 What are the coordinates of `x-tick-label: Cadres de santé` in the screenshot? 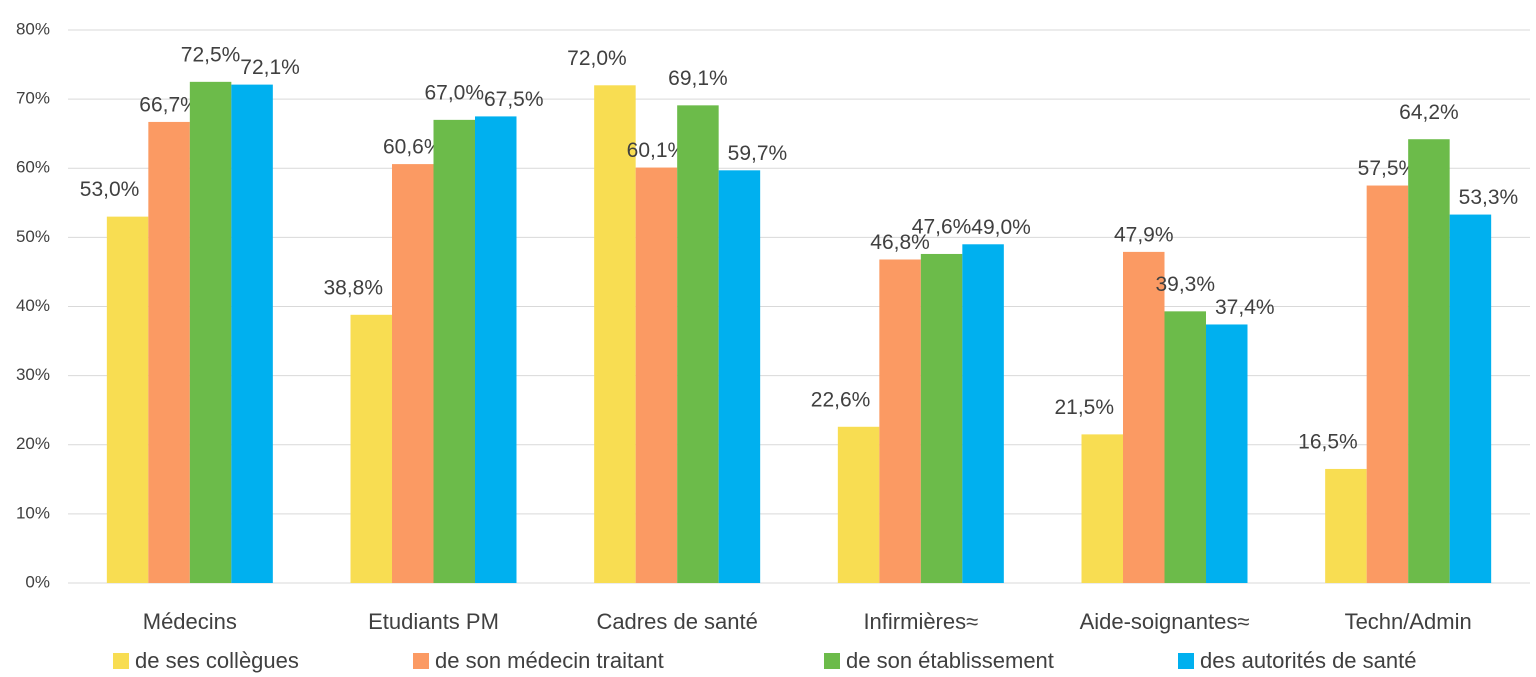 It's located at (676, 621).